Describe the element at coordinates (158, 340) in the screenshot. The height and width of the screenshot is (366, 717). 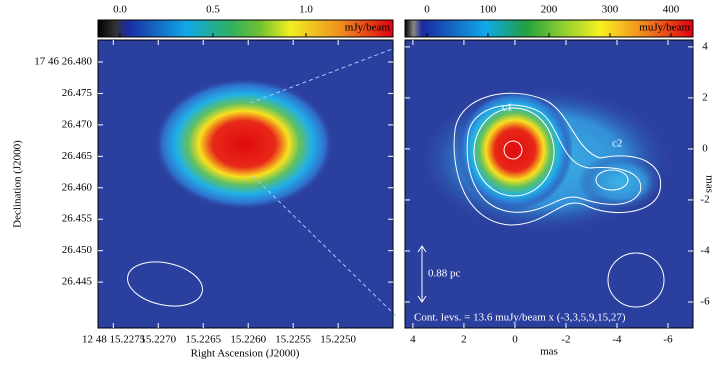
I see `x-tick-label: 15.2270` at that location.